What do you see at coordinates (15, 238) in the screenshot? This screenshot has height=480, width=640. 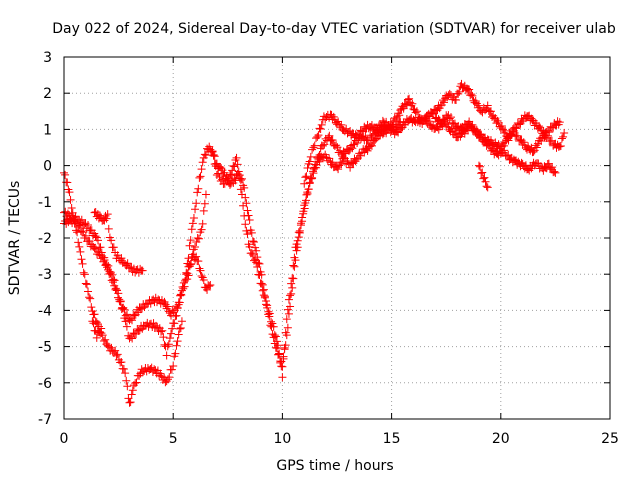 I see `y-axis-label: SDTVAR / TECUs` at bounding box center [15, 238].